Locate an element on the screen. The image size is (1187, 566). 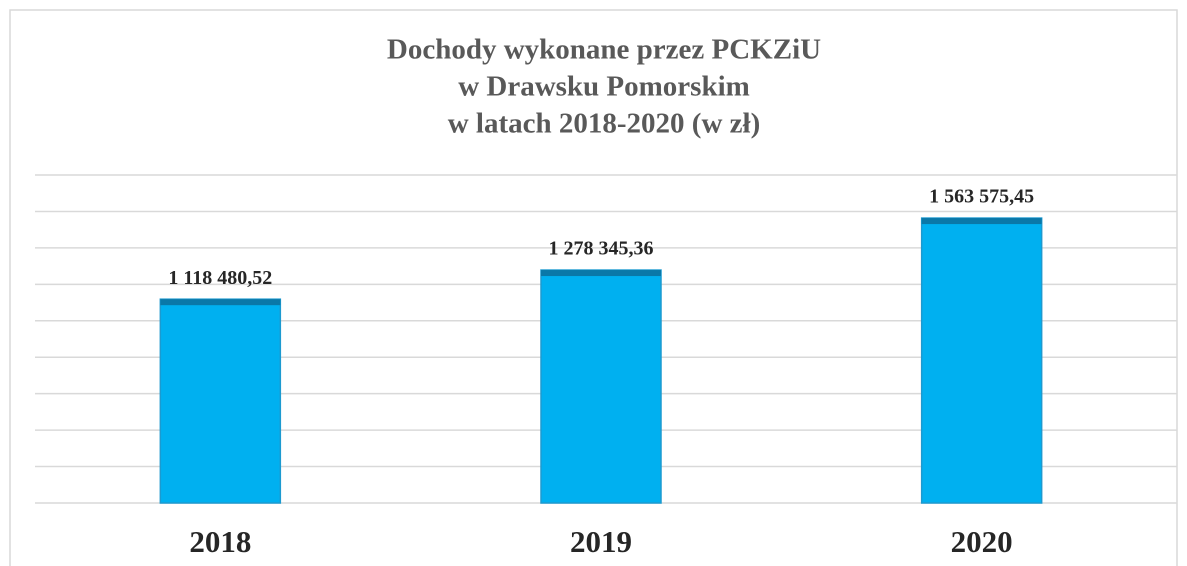
x-tick-label: 2020 is located at coordinates (982, 541).